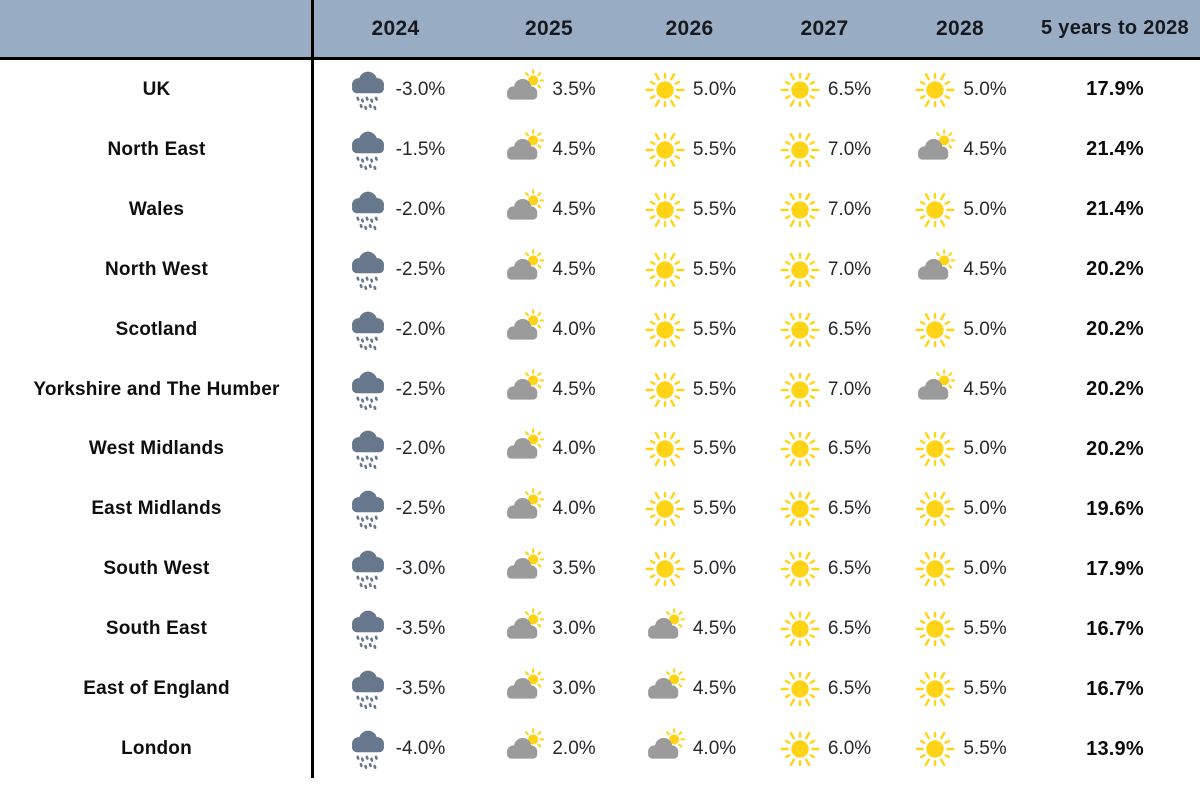 This screenshot has width=1200, height=787. Describe the element at coordinates (689, 28) in the screenshot. I see `column-header-2026: 2026` at that location.